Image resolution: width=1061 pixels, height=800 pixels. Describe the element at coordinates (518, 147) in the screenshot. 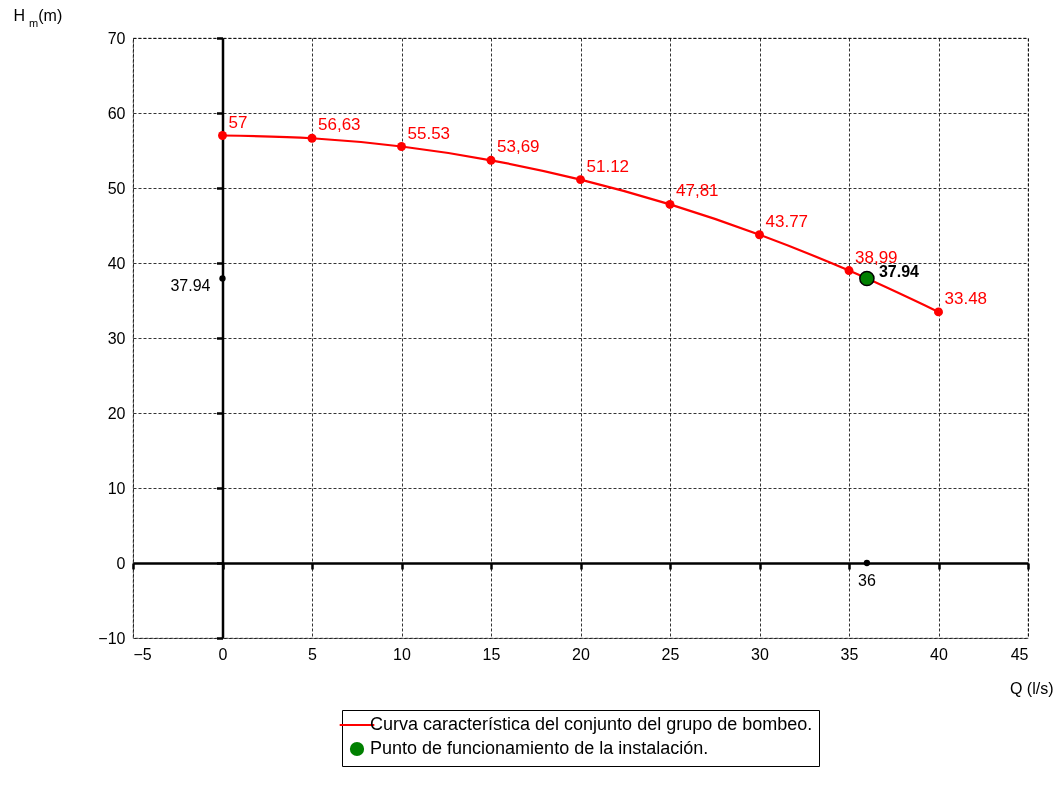

I see `data-label: 53,69` at that location.